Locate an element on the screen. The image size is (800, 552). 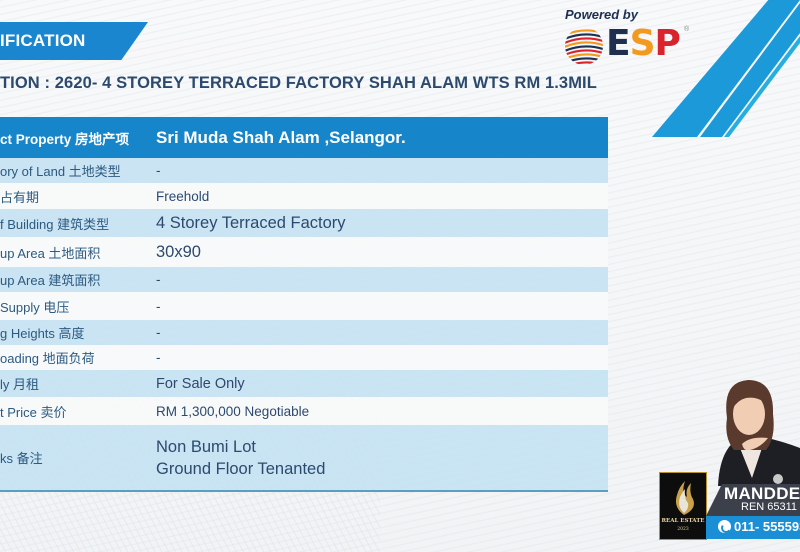
row-label: oading 地面负荷 is located at coordinates (47, 358).